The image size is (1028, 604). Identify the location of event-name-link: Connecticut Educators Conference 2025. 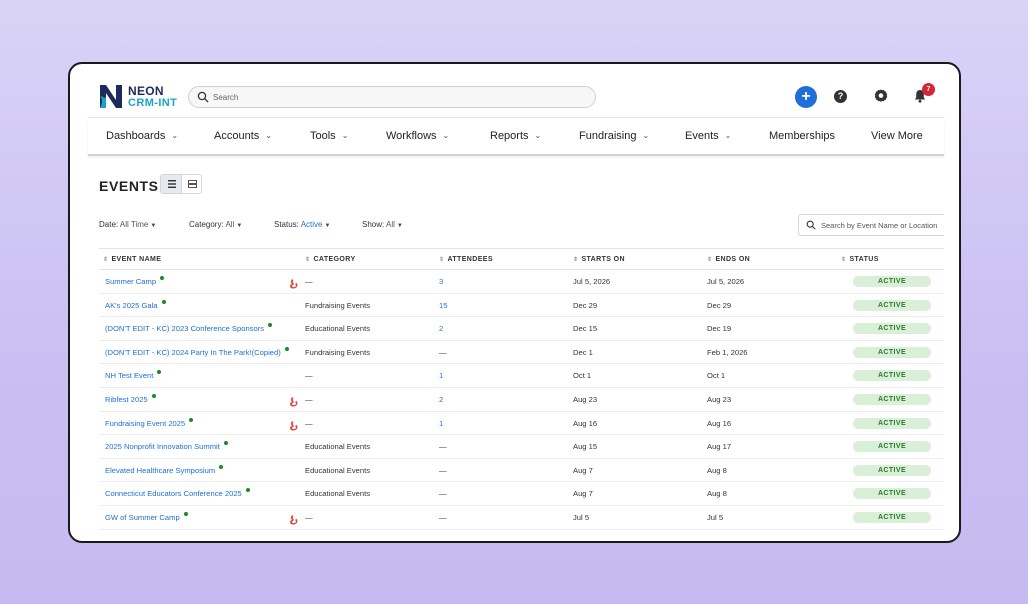
(177, 493).